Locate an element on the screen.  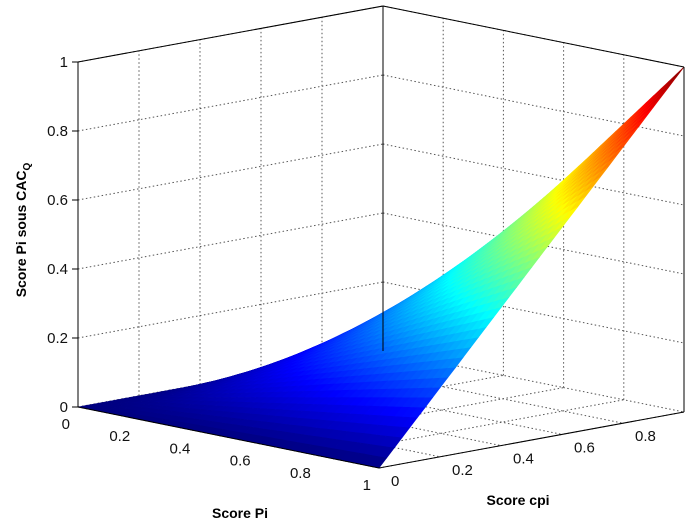
x-tick-label: 0.4 is located at coordinates (180, 448).